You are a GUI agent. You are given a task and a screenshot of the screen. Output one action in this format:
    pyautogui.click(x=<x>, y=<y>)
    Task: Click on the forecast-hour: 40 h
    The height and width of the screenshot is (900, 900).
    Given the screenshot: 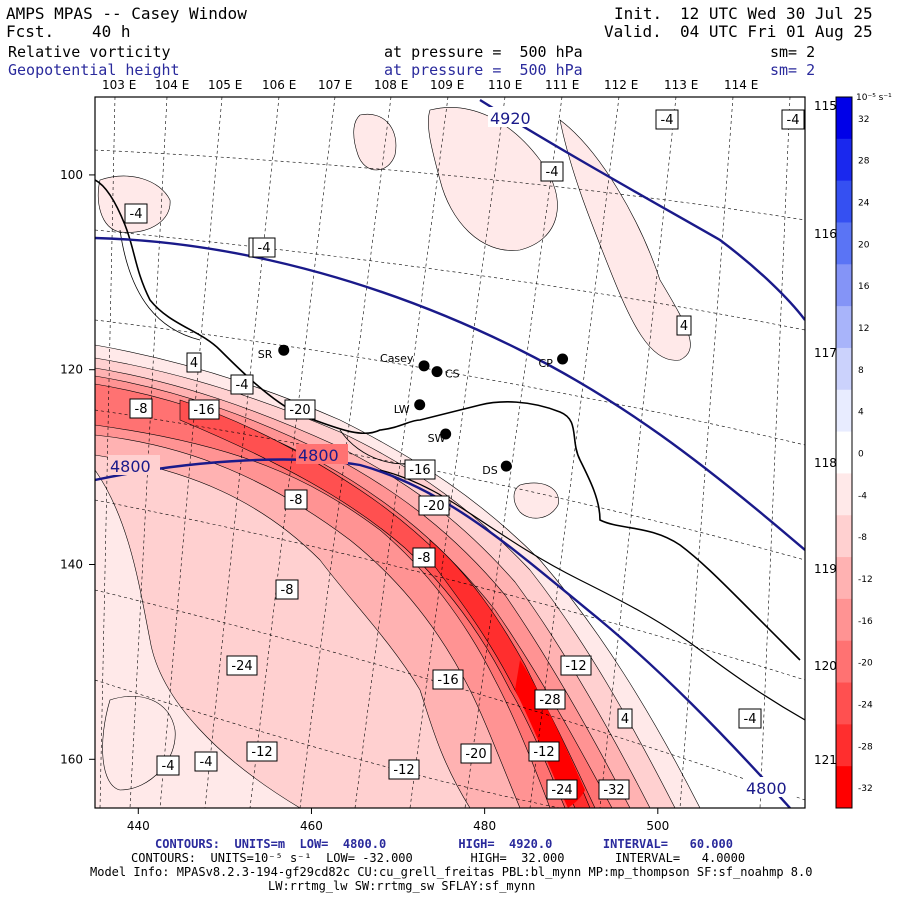 What is the action you would take?
    pyautogui.click(x=111, y=31)
    